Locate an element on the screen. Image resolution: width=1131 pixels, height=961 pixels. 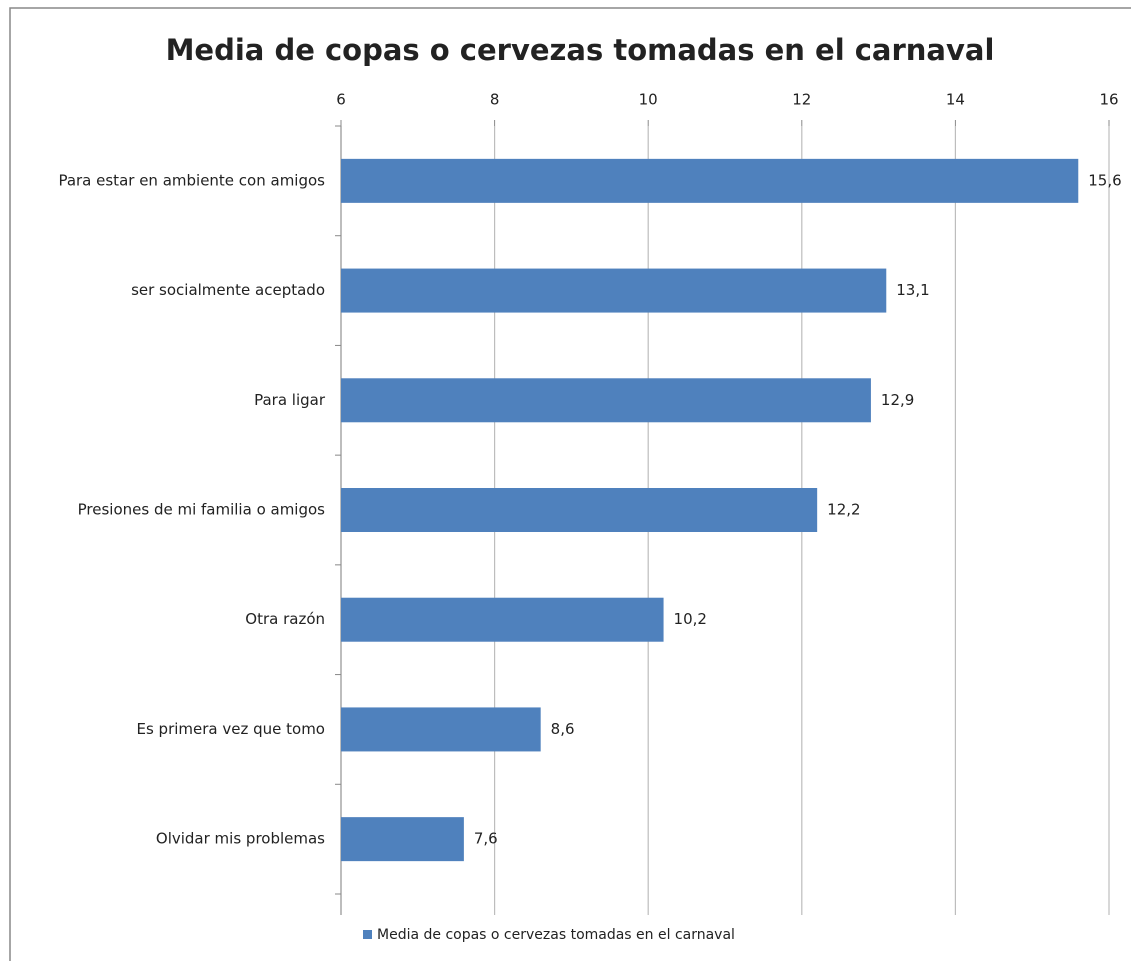
value-label: 8,6 is located at coordinates (563, 729).